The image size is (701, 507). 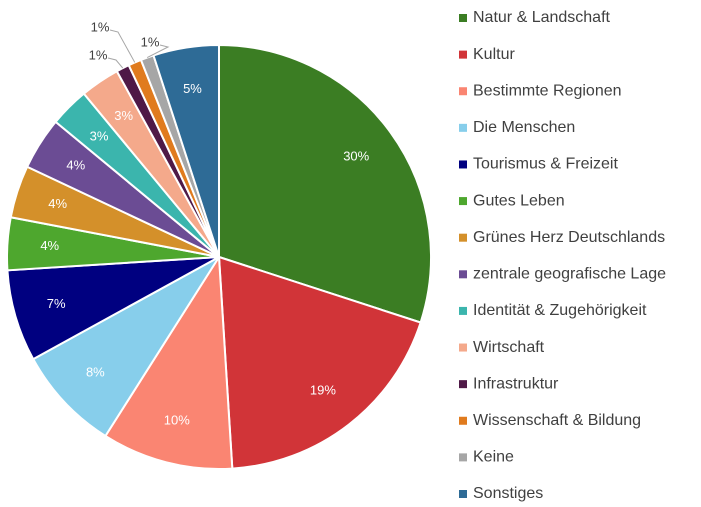 What do you see at coordinates (509, 347) in the screenshot?
I see `legend-label: Wirtschaft` at bounding box center [509, 347].